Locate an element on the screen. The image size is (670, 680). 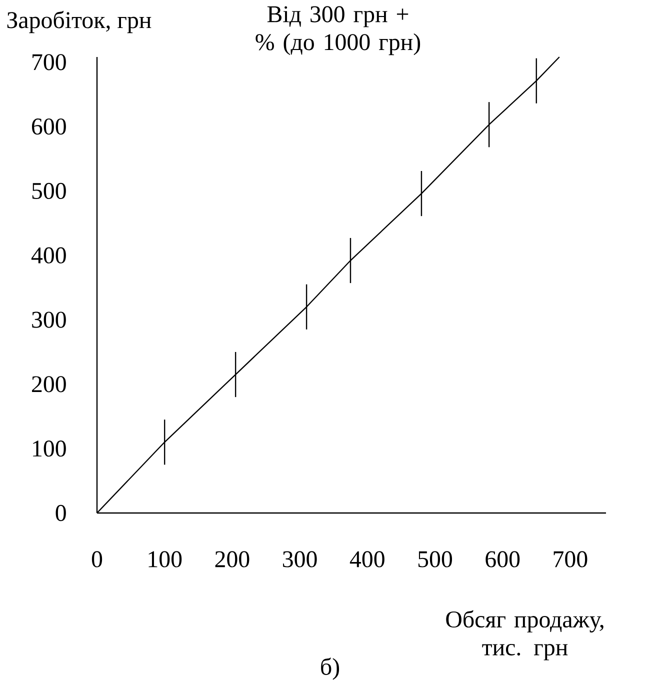
y-tick-label: 500 is located at coordinates (49, 191).